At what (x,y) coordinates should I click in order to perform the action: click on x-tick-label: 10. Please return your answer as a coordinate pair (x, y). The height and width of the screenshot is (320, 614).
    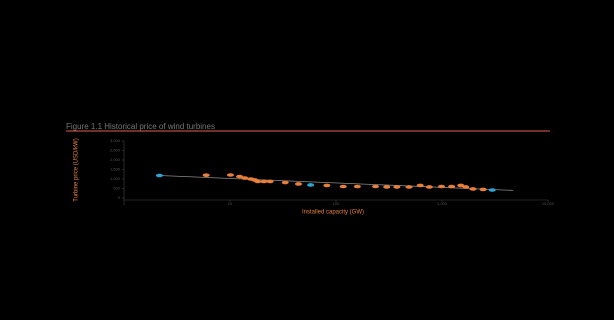
    Looking at the image, I should click on (230, 203).